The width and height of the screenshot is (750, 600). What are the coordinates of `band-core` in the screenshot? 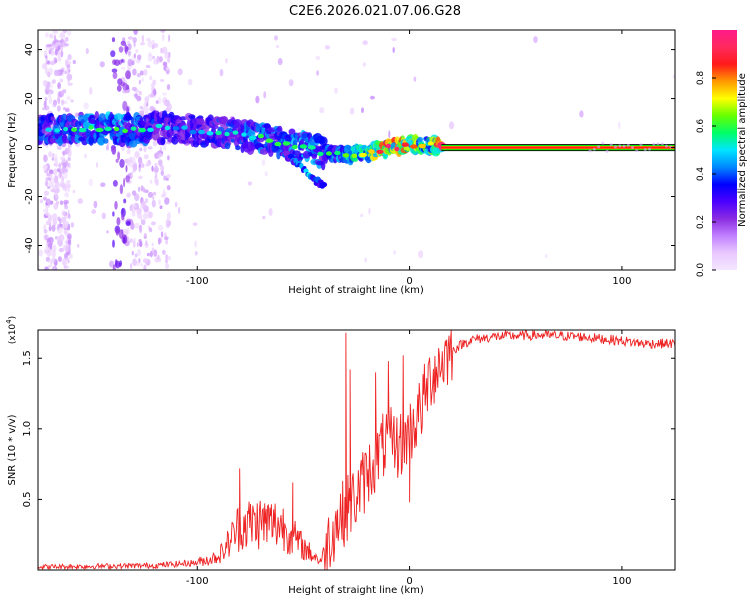 It's located at (558, 147).